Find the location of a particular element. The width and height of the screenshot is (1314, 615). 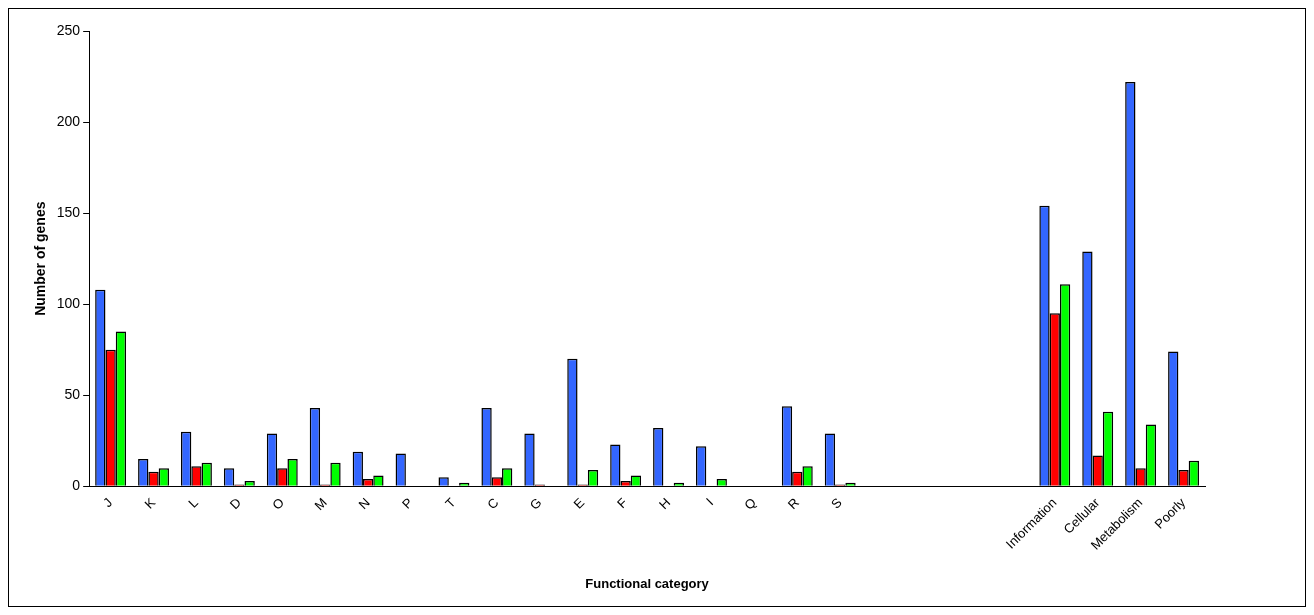

y-tick-label: 50 is located at coordinates (72, 394).